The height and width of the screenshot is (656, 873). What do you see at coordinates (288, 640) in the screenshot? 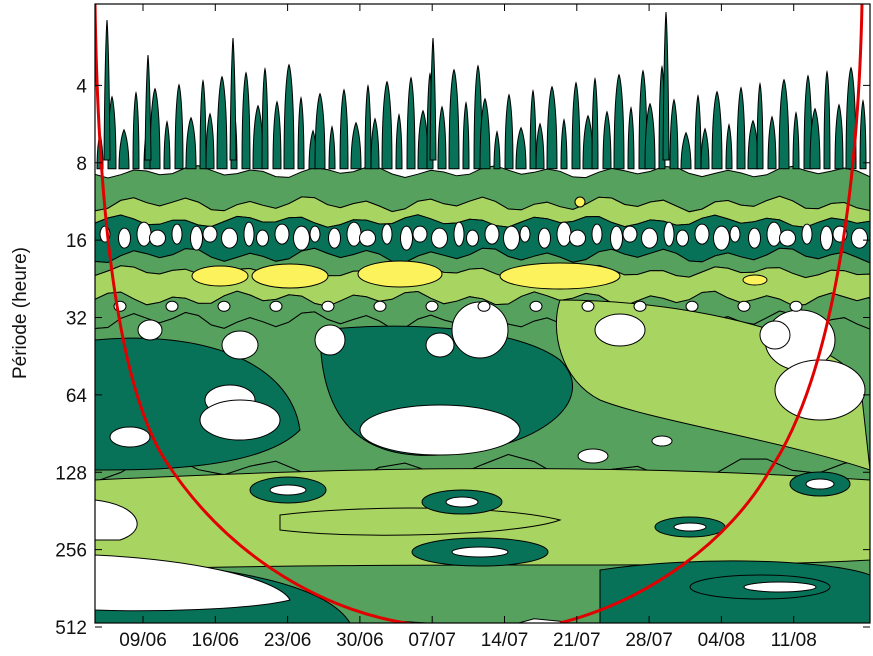
I see `x-tick-label: 23/06` at bounding box center [288, 640].